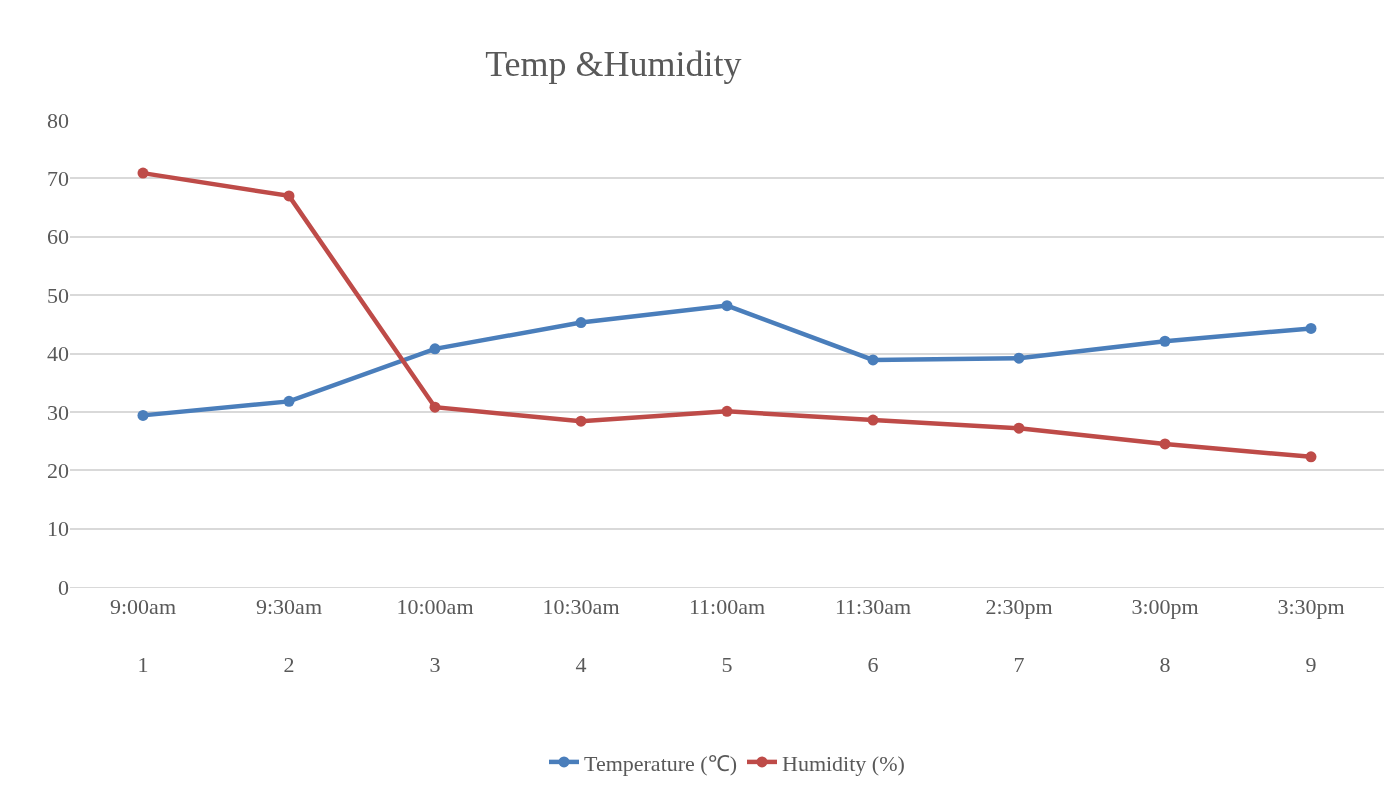 The width and height of the screenshot is (1394, 793). I want to click on y-tick-label: 20, so click(58, 470).